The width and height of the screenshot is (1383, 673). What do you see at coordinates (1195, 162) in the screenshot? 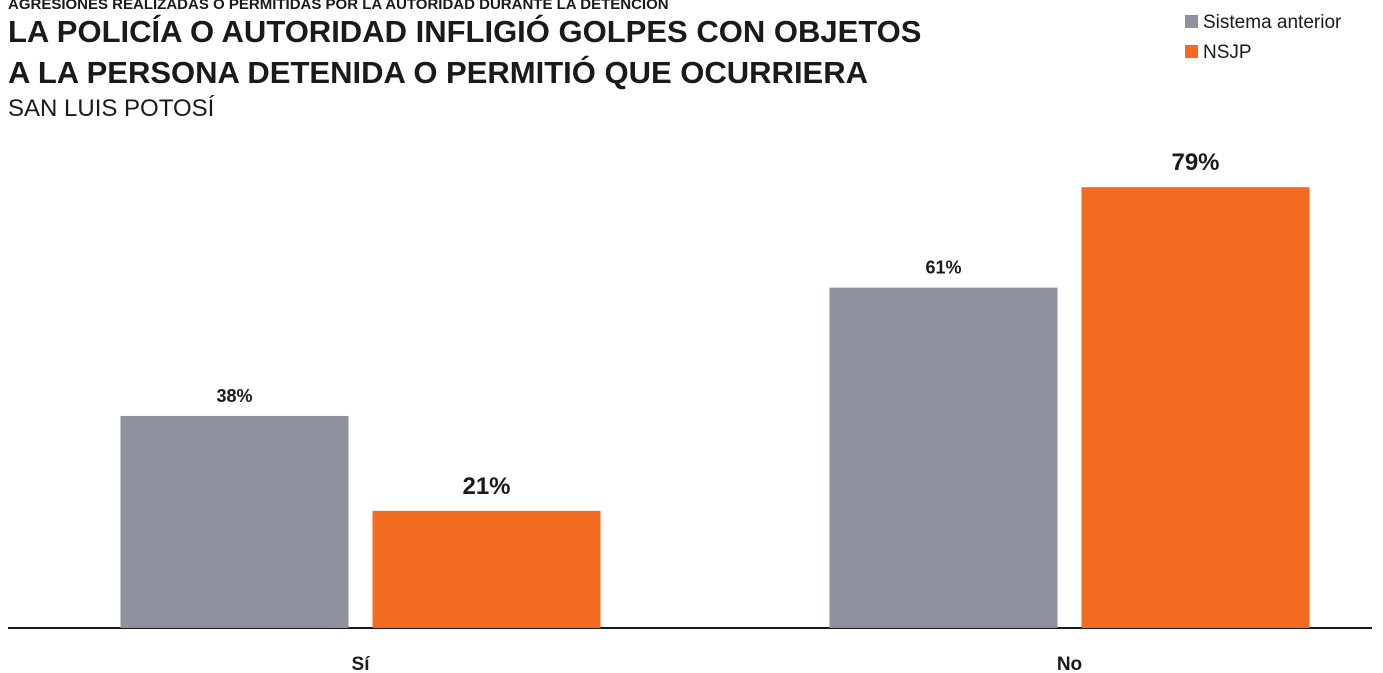
I see `data-label: 79%` at bounding box center [1195, 162].